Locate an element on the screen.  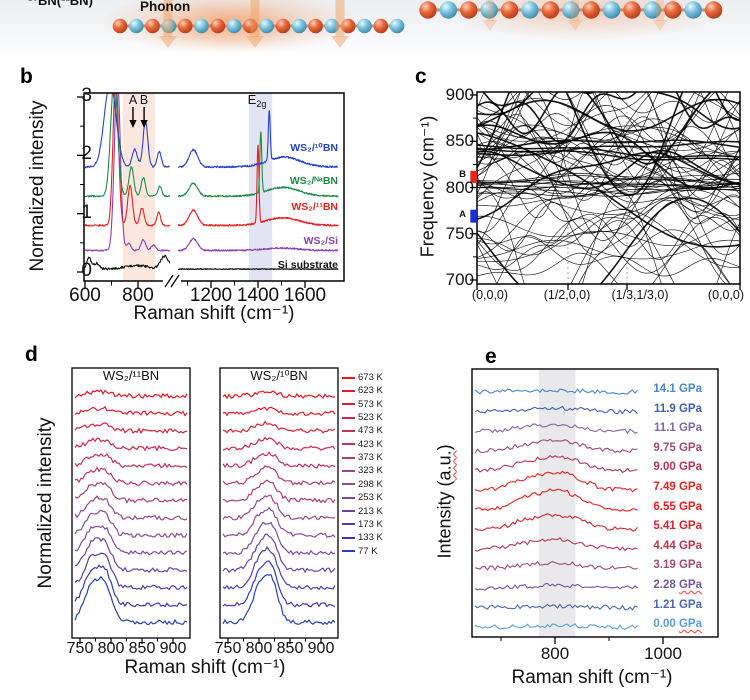
b-xtick-600: 600 is located at coordinates (85, 295).